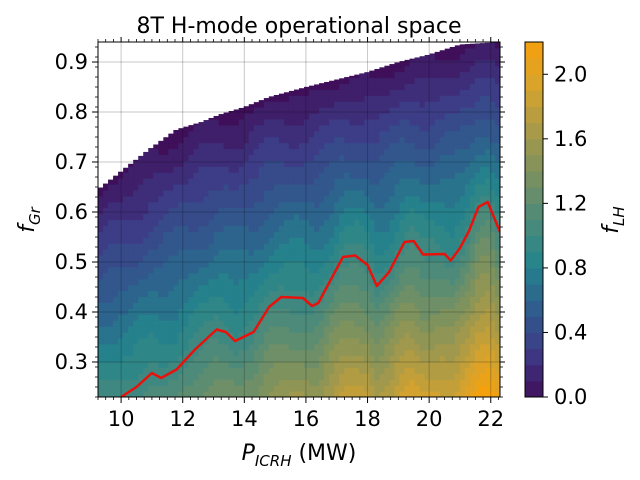 The height and width of the screenshot is (480, 640). What do you see at coordinates (71, 162) in the screenshot?
I see `y-tick-label: 0.7` at bounding box center [71, 162].